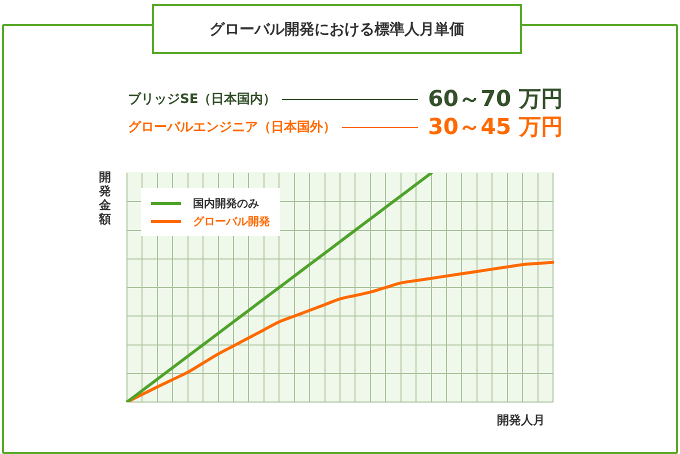  Describe the element at coordinates (232, 127) in the screenshot. I see `text: グローバルエンジニア（日本国外）` at that location.